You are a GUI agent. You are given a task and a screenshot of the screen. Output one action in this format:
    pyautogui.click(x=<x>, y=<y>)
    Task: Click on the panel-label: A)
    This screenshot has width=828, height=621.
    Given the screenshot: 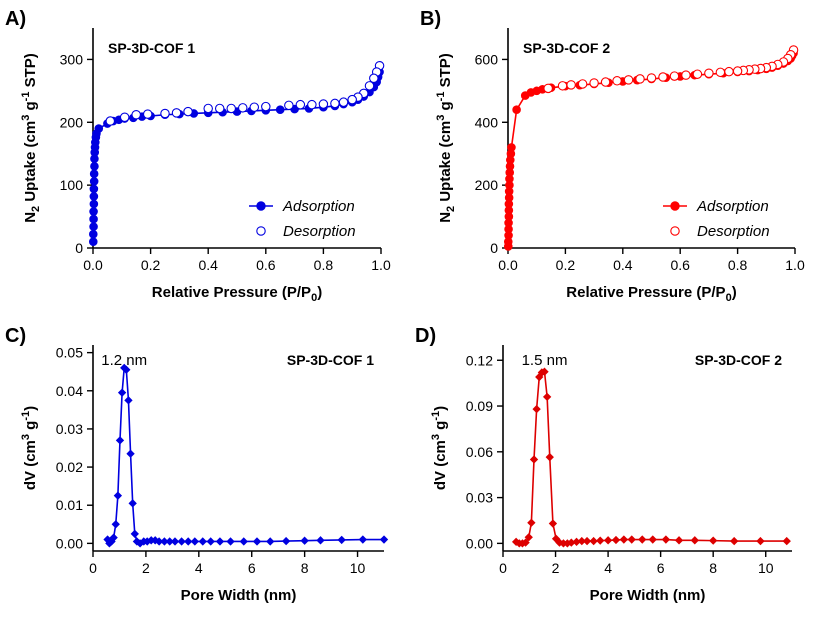 What is the action you would take?
    pyautogui.click(x=15, y=19)
    